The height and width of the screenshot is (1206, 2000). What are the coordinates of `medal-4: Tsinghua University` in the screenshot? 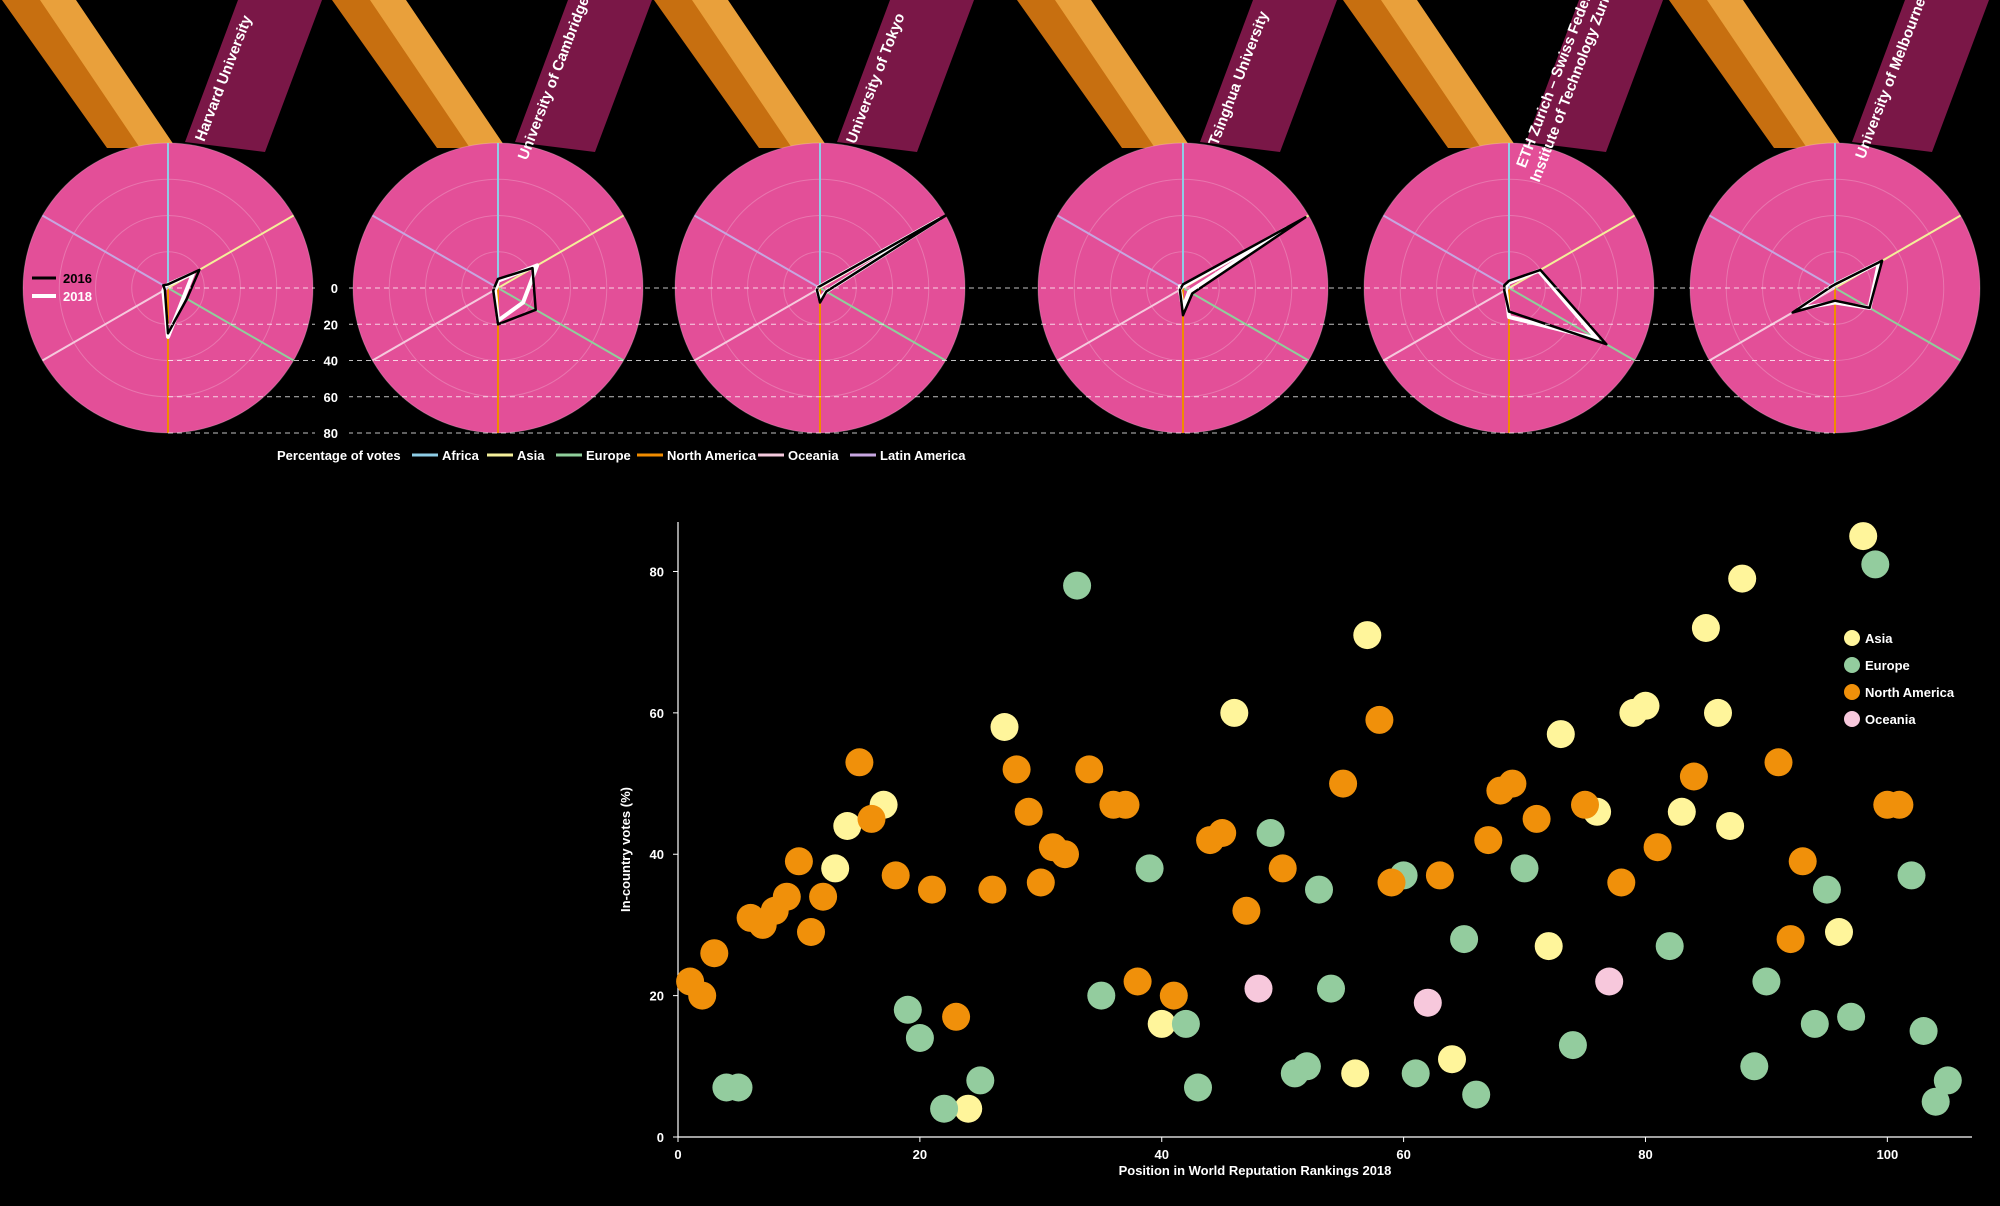 It's located at (1177, 217).